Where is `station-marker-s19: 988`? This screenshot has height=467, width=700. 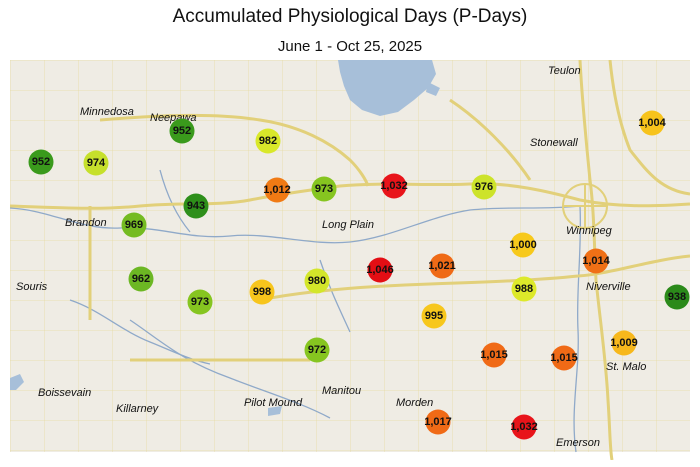
station-marker-s19: 988 is located at coordinates (524, 289).